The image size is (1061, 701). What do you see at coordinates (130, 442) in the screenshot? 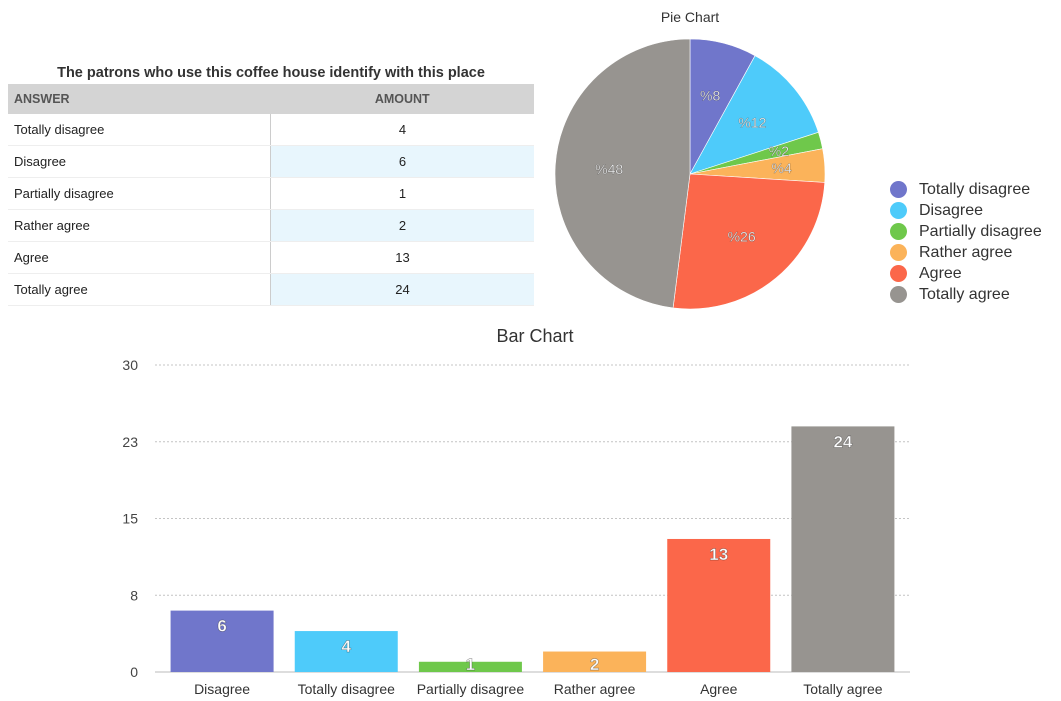
I see `y-tick-label: 23` at bounding box center [130, 442].